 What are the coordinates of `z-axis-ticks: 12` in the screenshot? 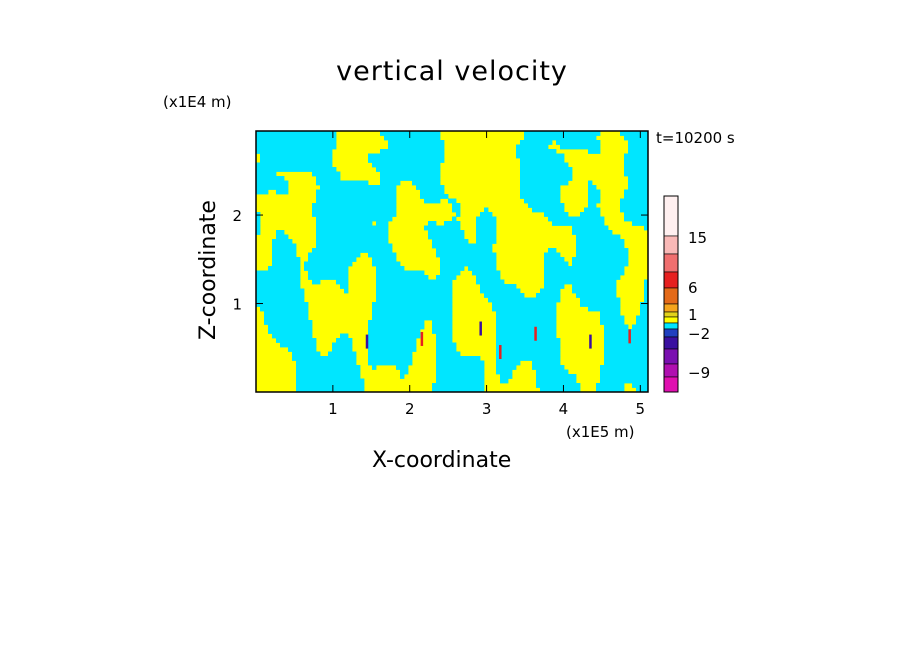 It's located at (440, 260).